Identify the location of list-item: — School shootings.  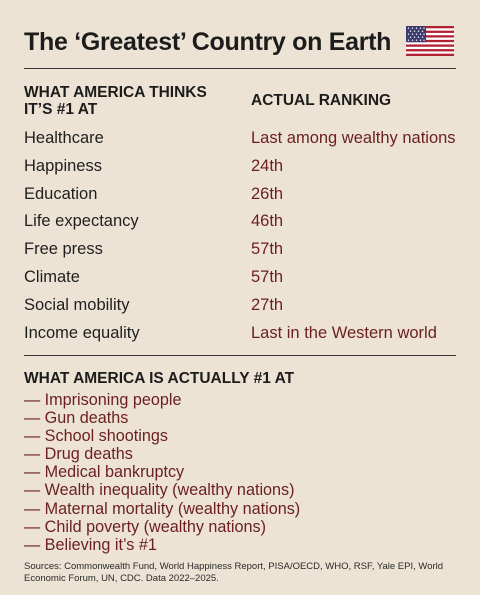
(96, 436).